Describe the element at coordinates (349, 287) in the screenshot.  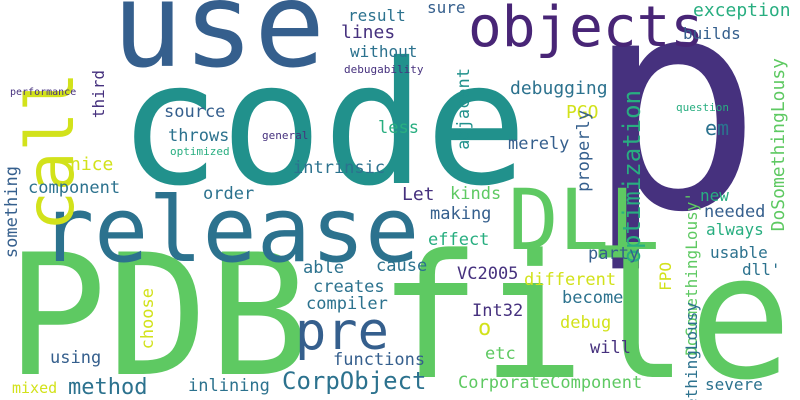
I see `word-creates: creates` at that location.